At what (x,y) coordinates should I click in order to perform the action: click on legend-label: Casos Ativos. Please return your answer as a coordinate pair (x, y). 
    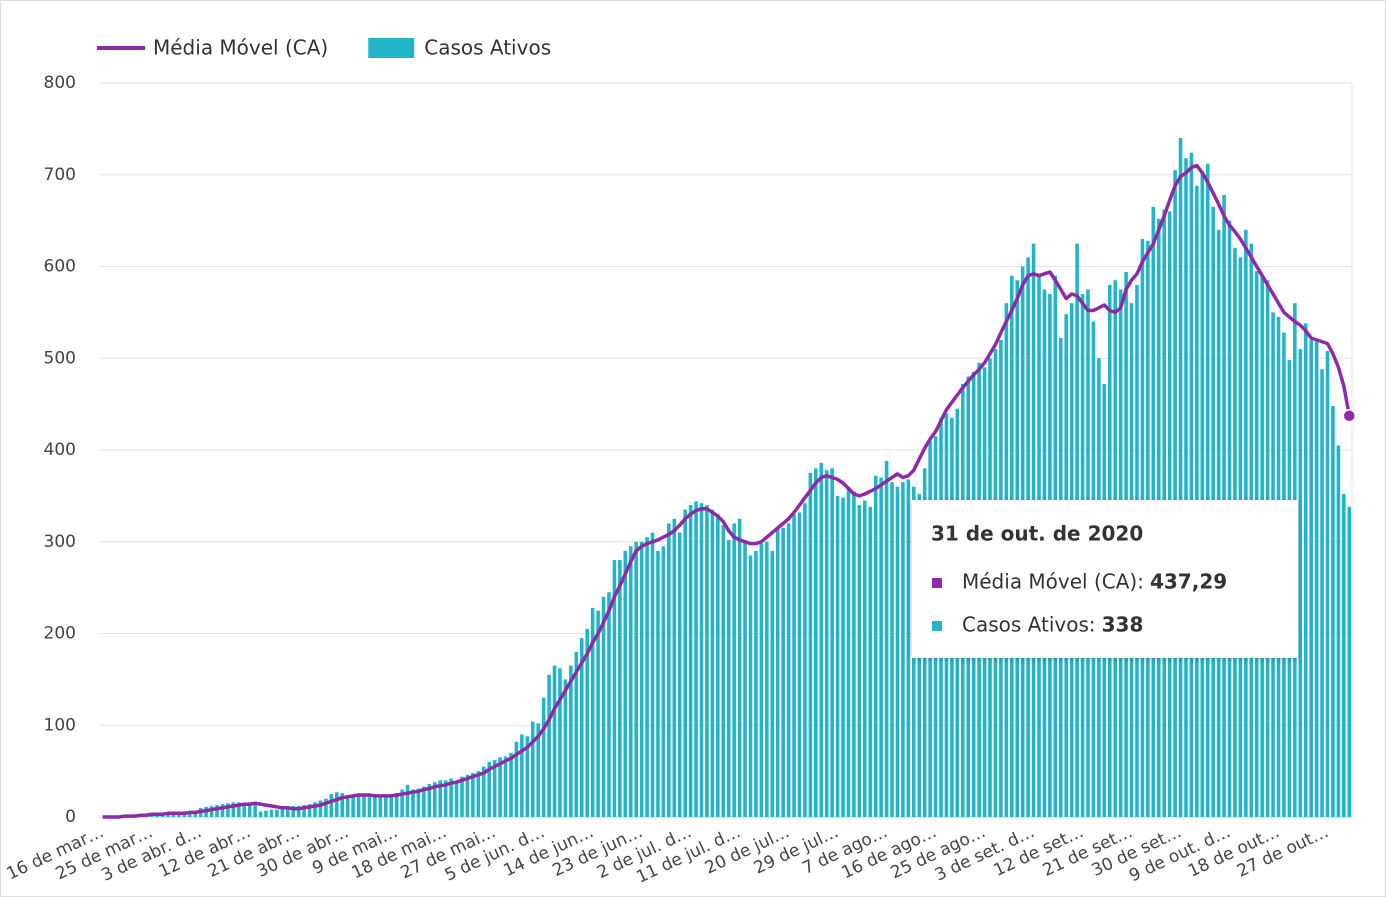
    Looking at the image, I should click on (487, 48).